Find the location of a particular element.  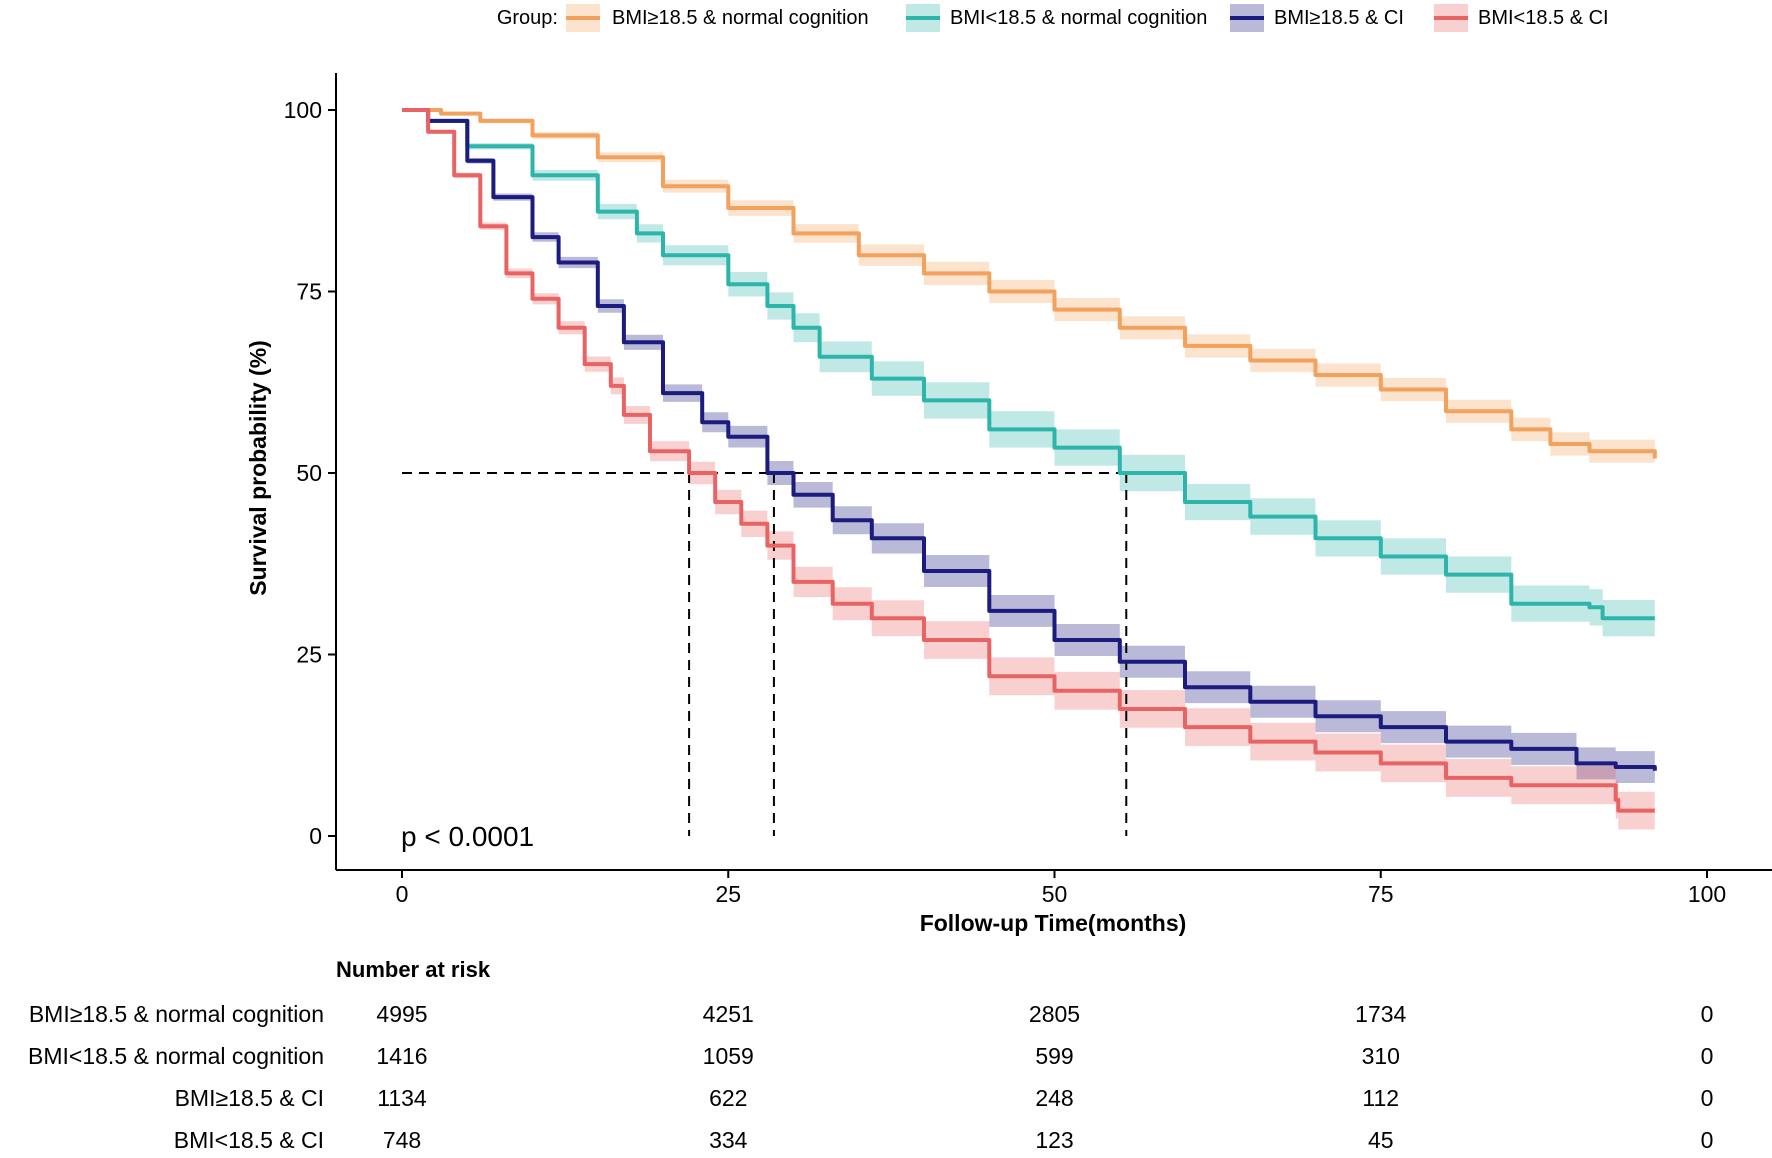

legend-label-bmi-normal-ci: BMI≥18.5 & CI is located at coordinates (1339, 18).